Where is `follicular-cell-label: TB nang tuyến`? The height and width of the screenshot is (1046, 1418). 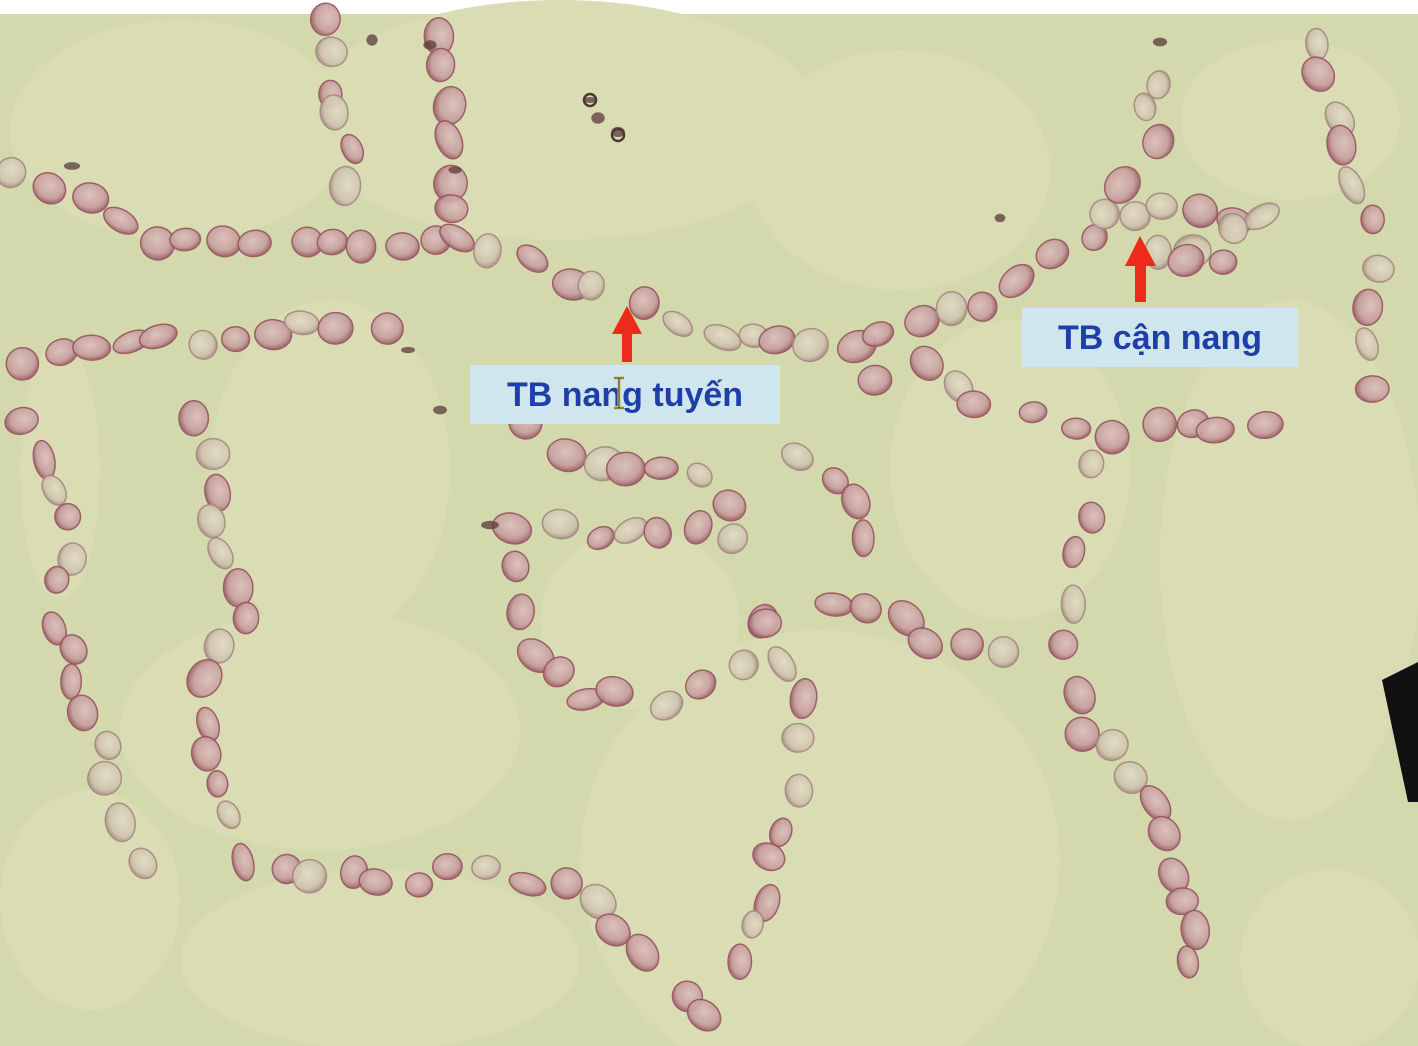 follicular-cell-label: TB nang tuyến is located at coordinates (625, 394).